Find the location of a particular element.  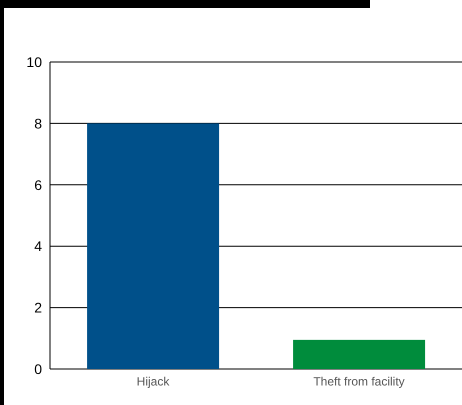

y-tick-label: 8 is located at coordinates (38, 123).